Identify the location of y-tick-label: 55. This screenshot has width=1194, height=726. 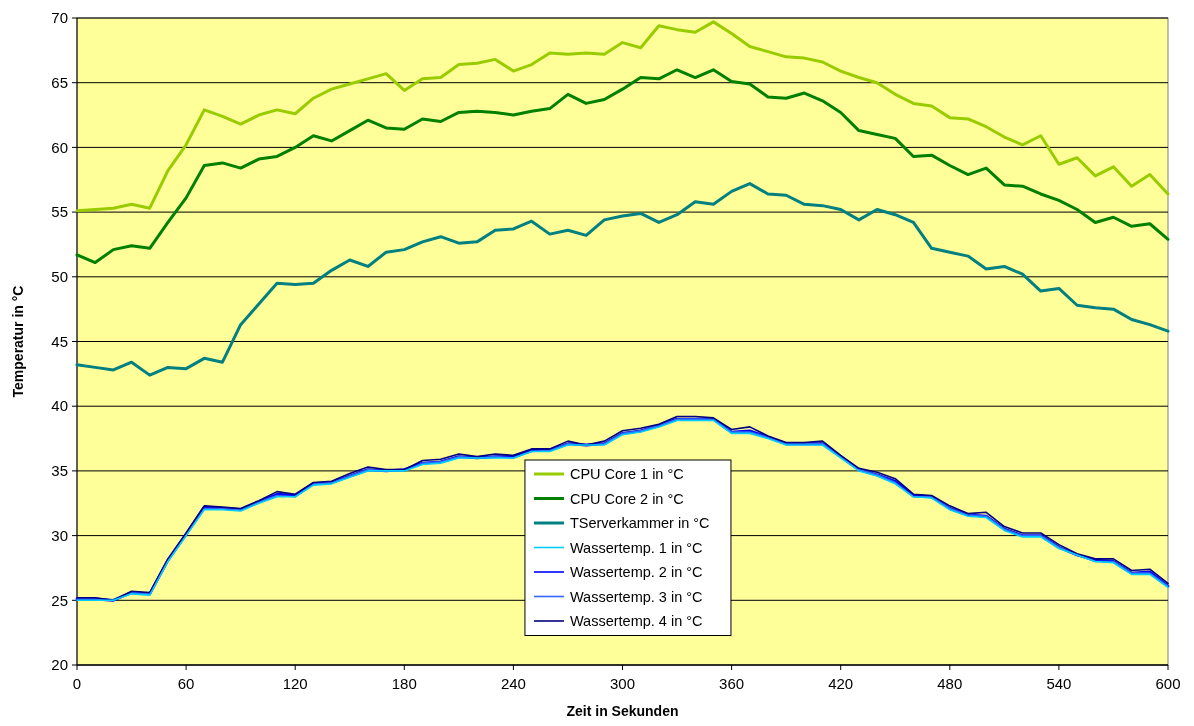
(59, 212).